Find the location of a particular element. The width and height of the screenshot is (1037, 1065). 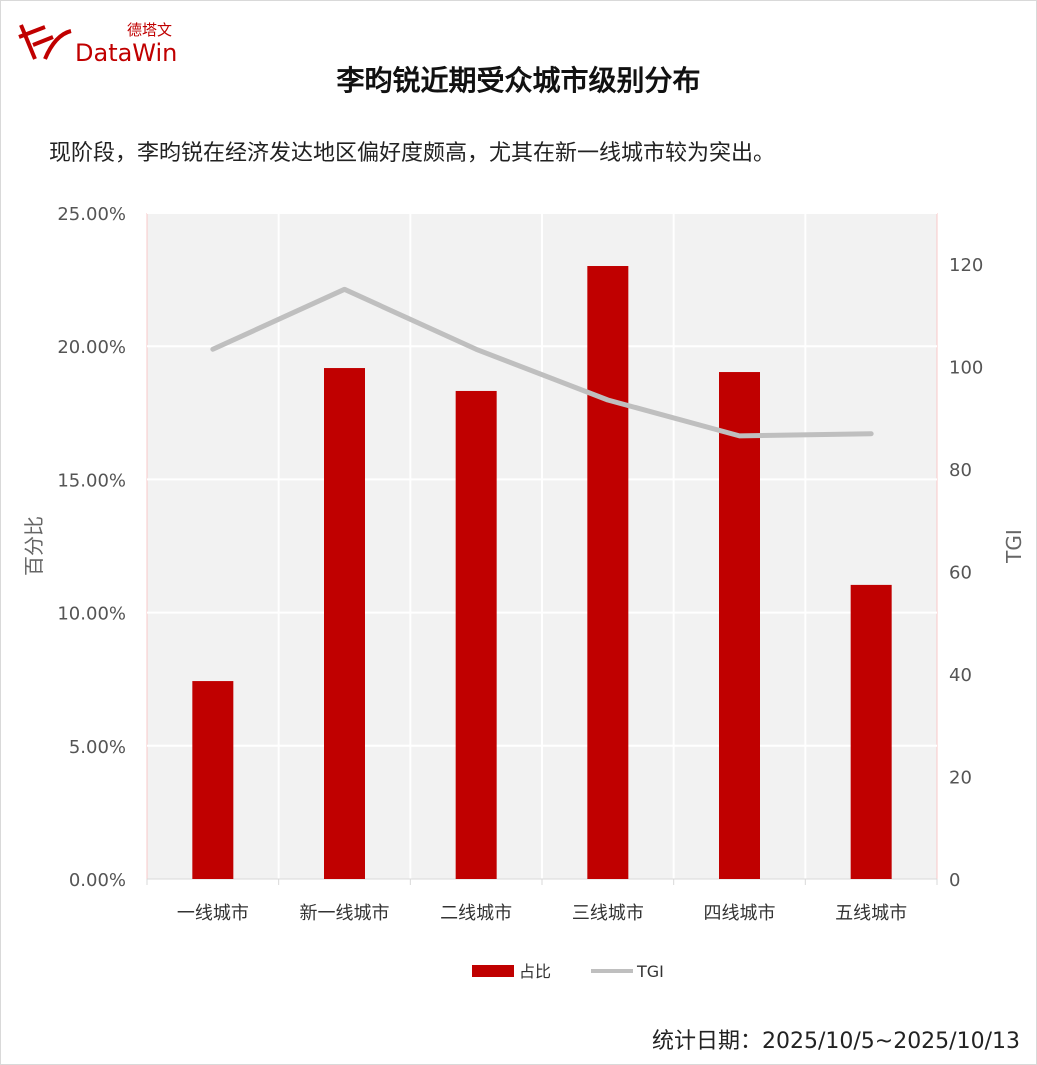

y-tick-label: 0.00% is located at coordinates (97, 880).